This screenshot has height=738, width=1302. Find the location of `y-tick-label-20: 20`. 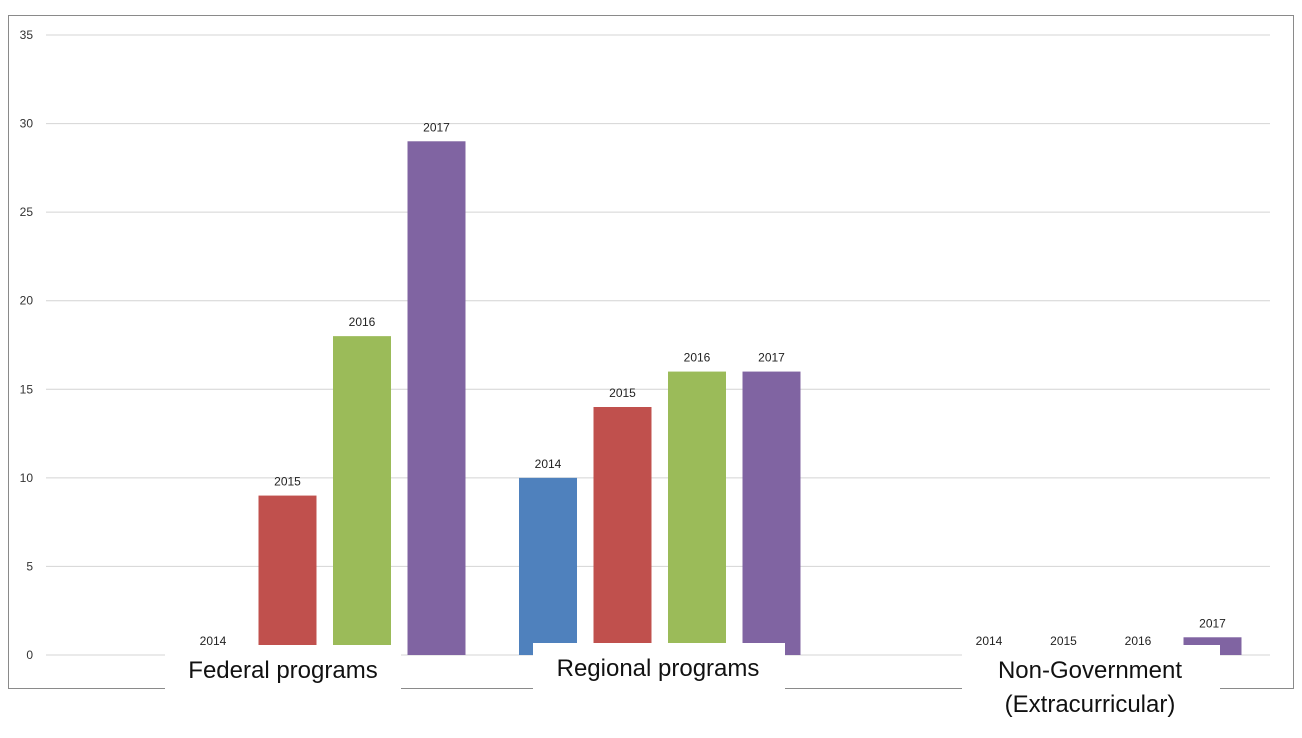

y-tick-label-20: 20 is located at coordinates (27, 301).